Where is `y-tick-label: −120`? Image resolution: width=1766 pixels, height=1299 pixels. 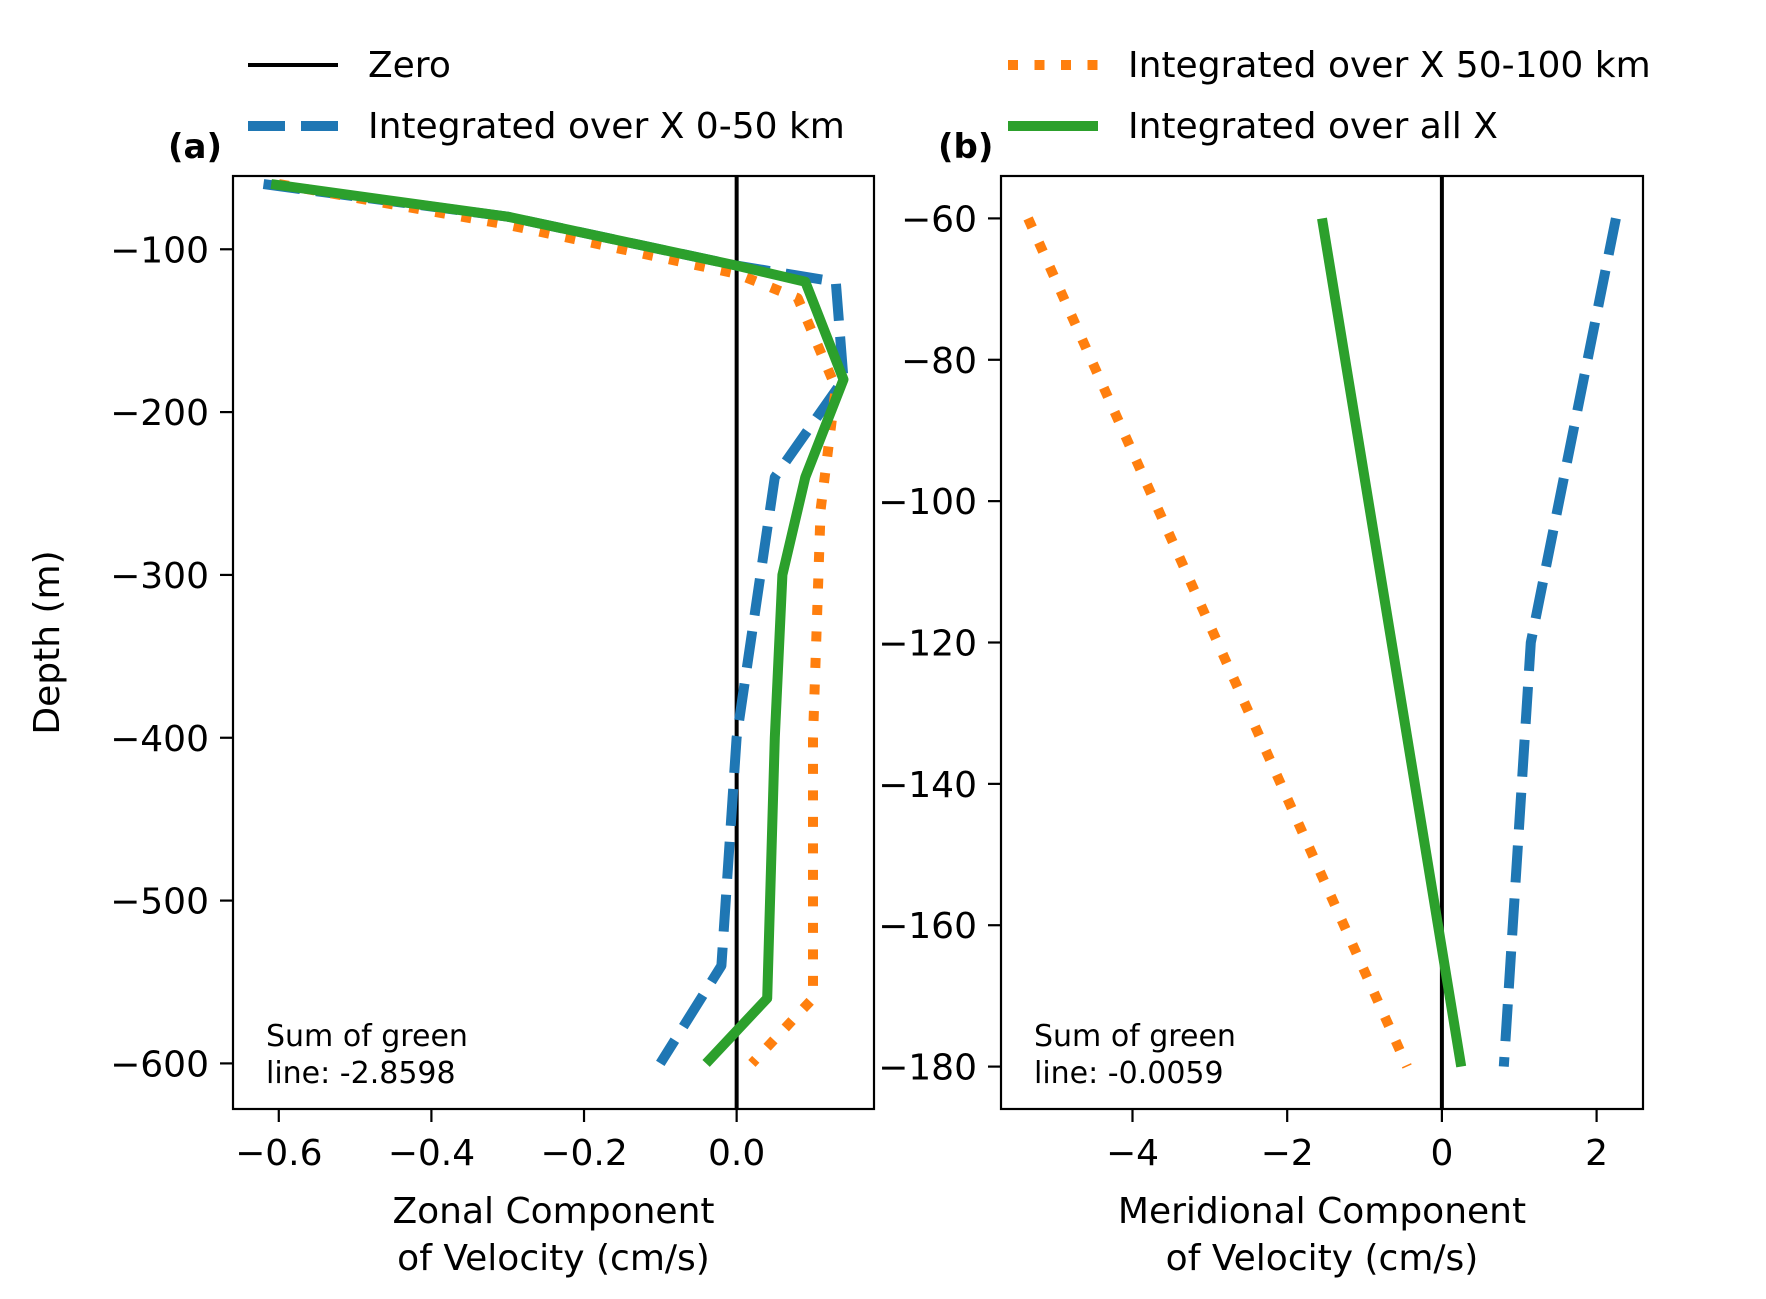 y-tick-label: −120 is located at coordinates (927, 644).